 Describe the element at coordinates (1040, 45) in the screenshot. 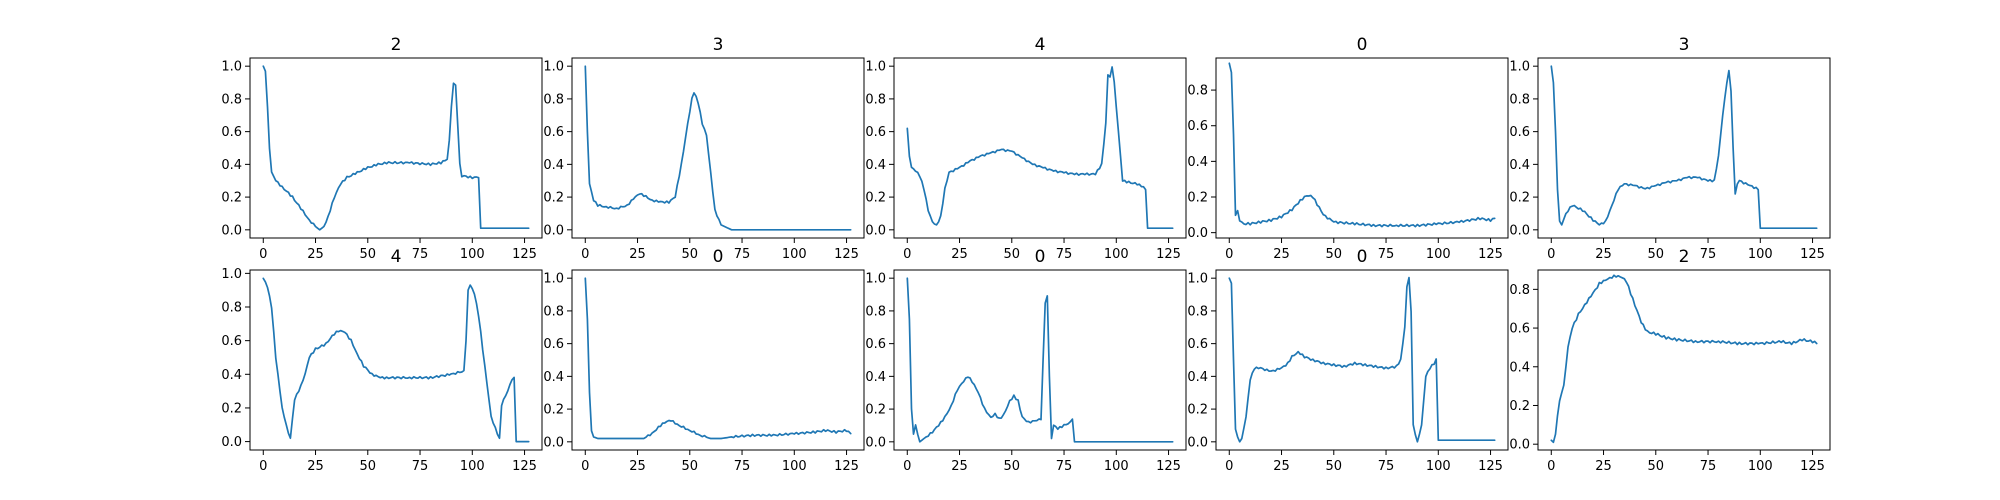

I see `subplot-title: 4` at that location.